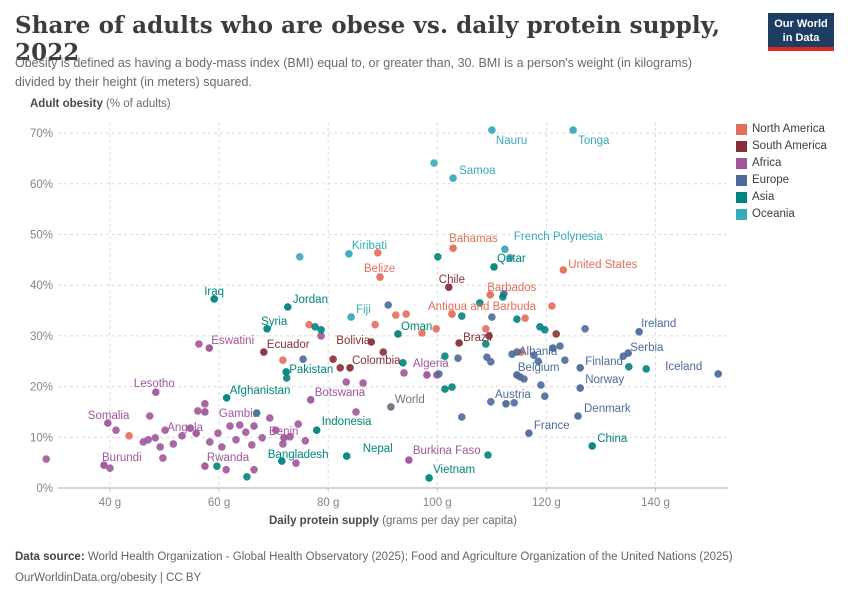 The height and width of the screenshot is (600, 850). Describe the element at coordinates (781, 129) in the screenshot. I see `legend-item-north-america: North America` at that location.